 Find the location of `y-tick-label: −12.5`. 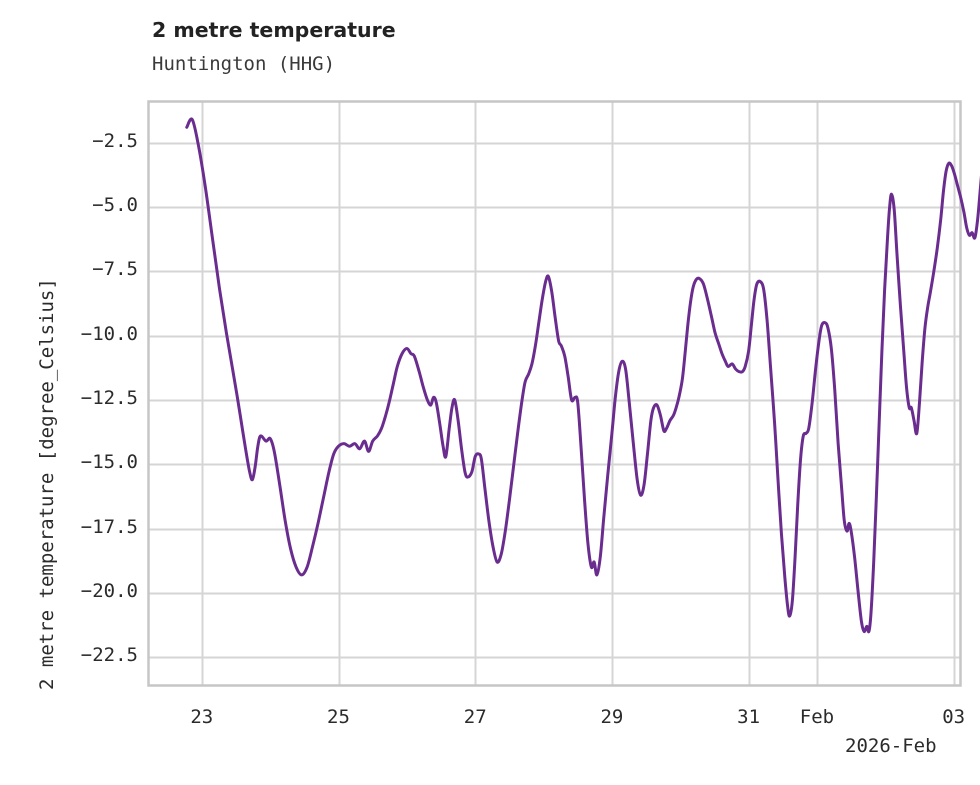

y-tick-label: −12.5 is located at coordinates (109, 397).